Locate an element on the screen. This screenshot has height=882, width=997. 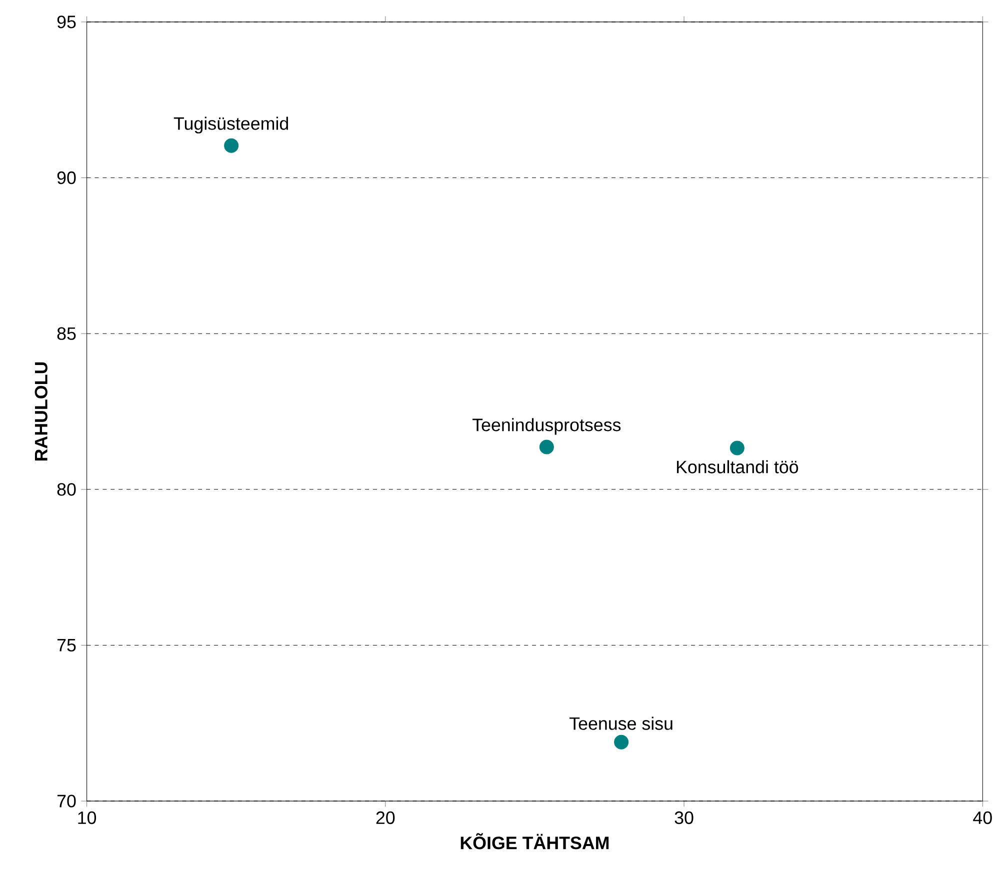
y-tick-label: 80 is located at coordinates (66, 489).